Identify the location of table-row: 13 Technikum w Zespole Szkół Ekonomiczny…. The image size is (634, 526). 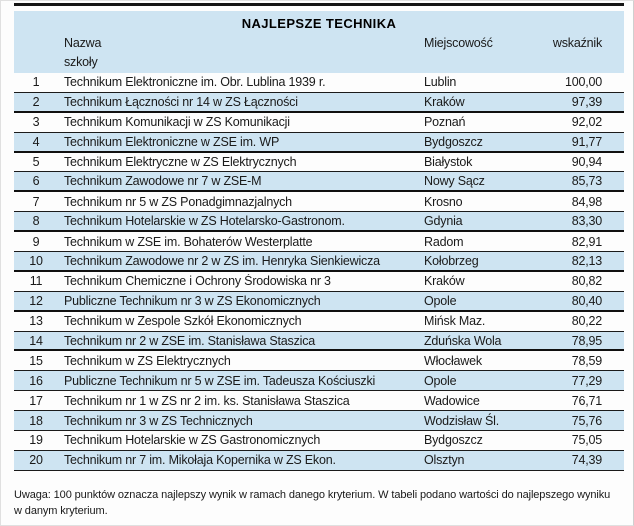
(319, 321).